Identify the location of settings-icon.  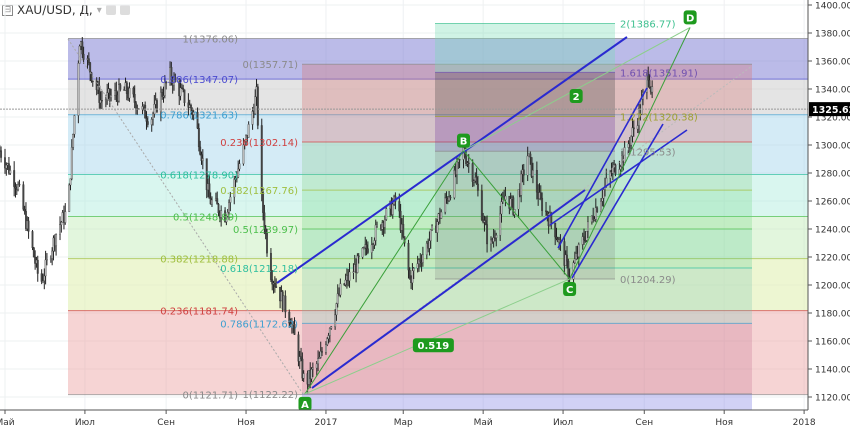
(124, 10).